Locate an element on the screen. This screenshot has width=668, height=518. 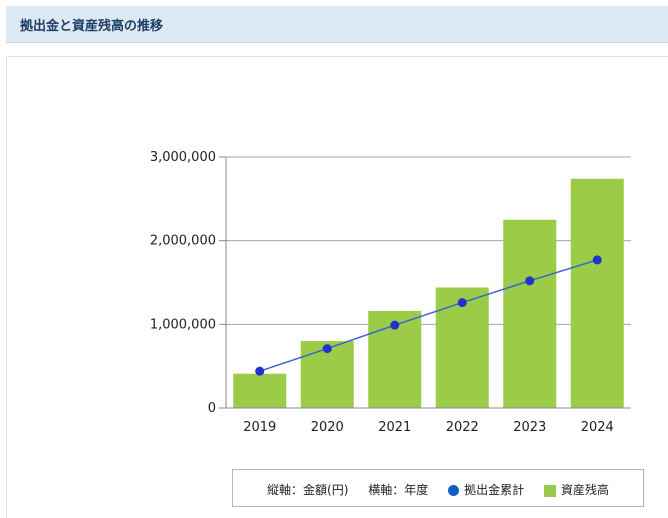
legend-y-axis-note: 縦軸：金額(円) is located at coordinates (308, 490).